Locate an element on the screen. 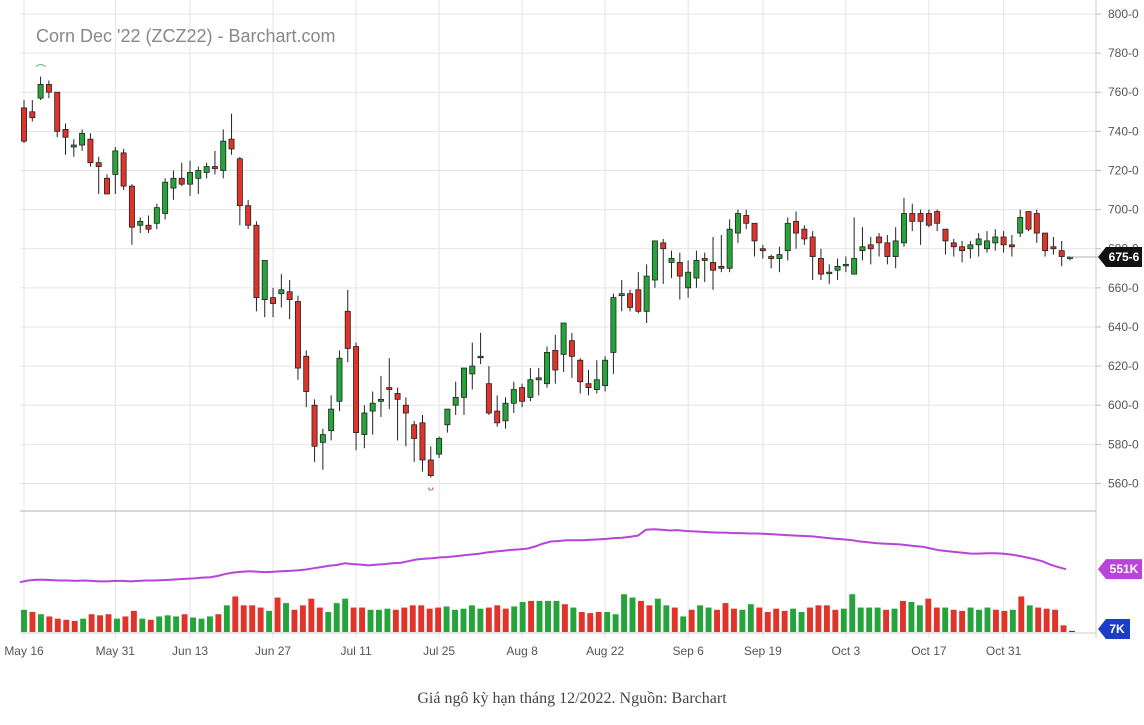  y-tick-label: 780-0 is located at coordinates (1123, 53).